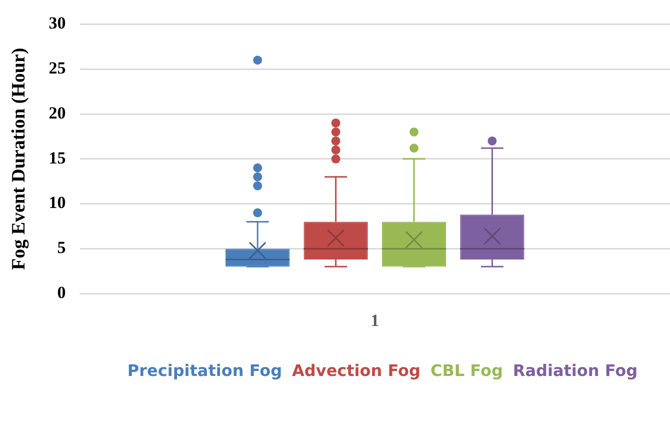 The image size is (670, 423). Describe the element at coordinates (57, 158) in the screenshot. I see `y-tick-label: 15` at that location.